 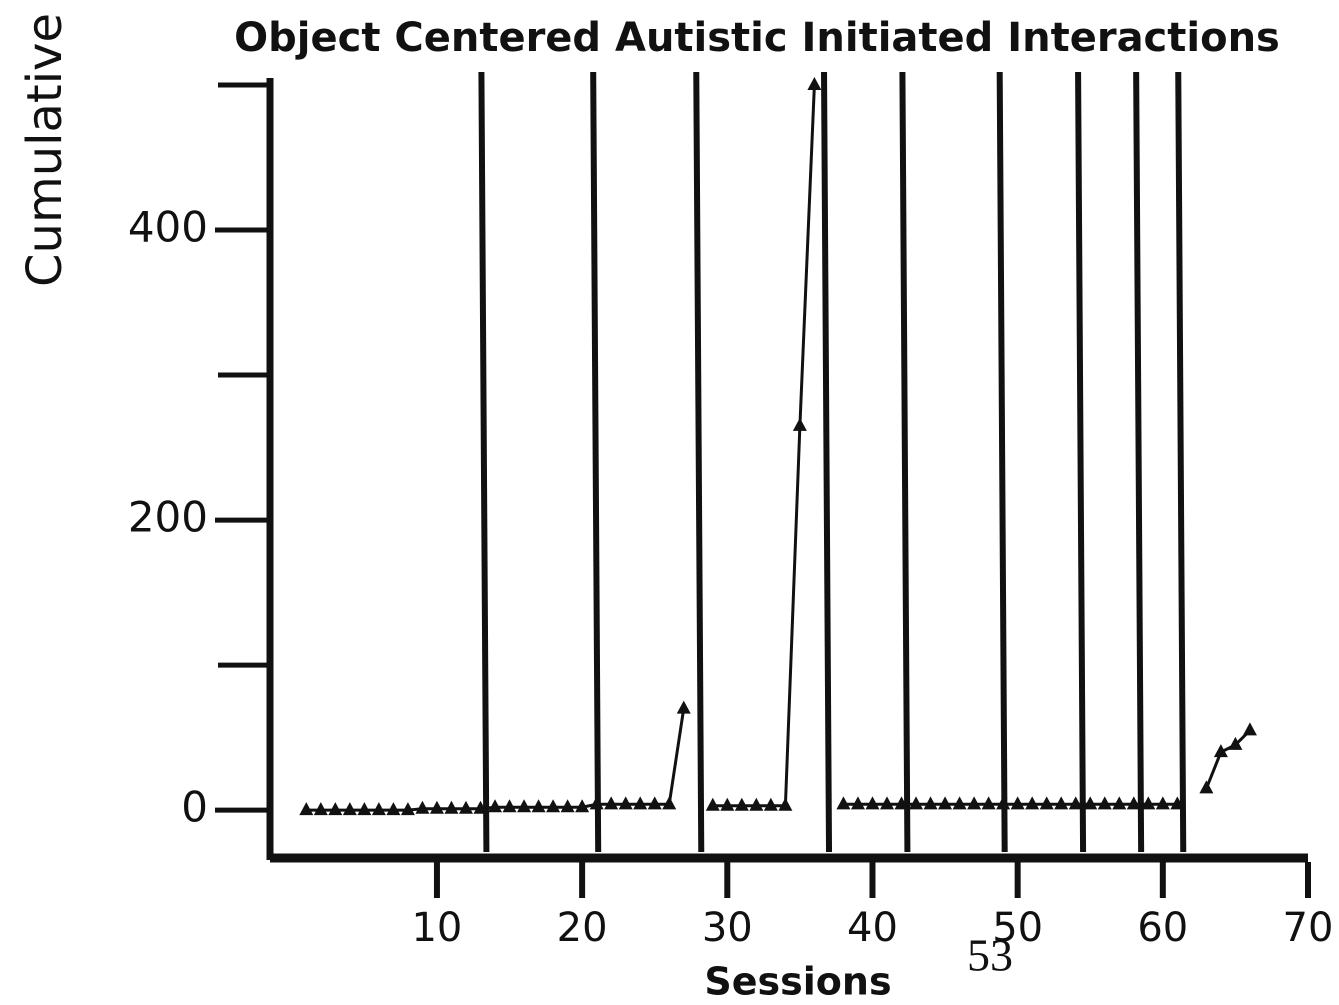 What do you see at coordinates (797, 982) in the screenshot?
I see `x-axis-label: Sessions` at bounding box center [797, 982].